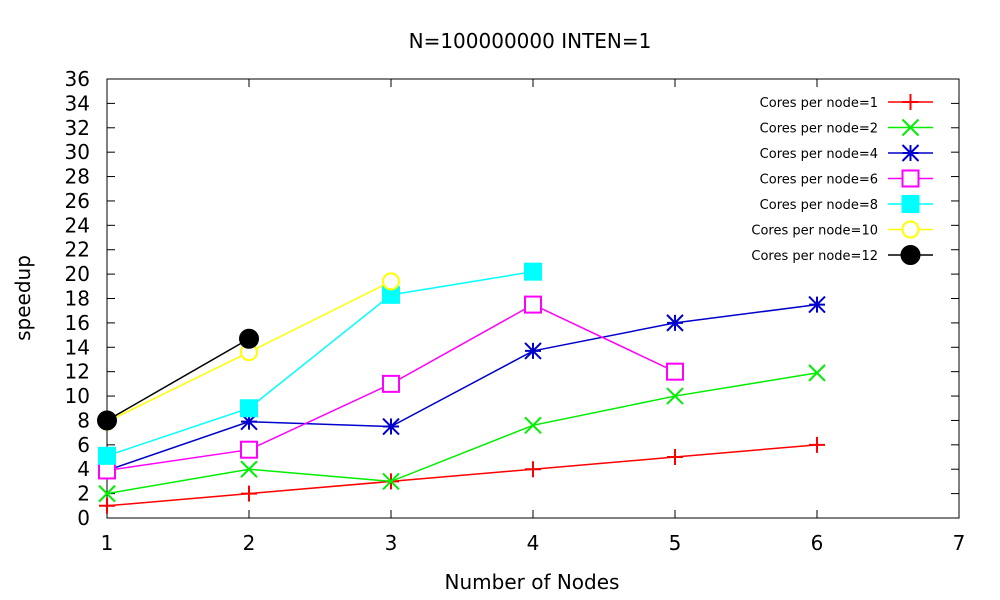 Image resolution: width=1000 pixels, height=600 pixels. I want to click on y-tick-label: 28, so click(77, 177).